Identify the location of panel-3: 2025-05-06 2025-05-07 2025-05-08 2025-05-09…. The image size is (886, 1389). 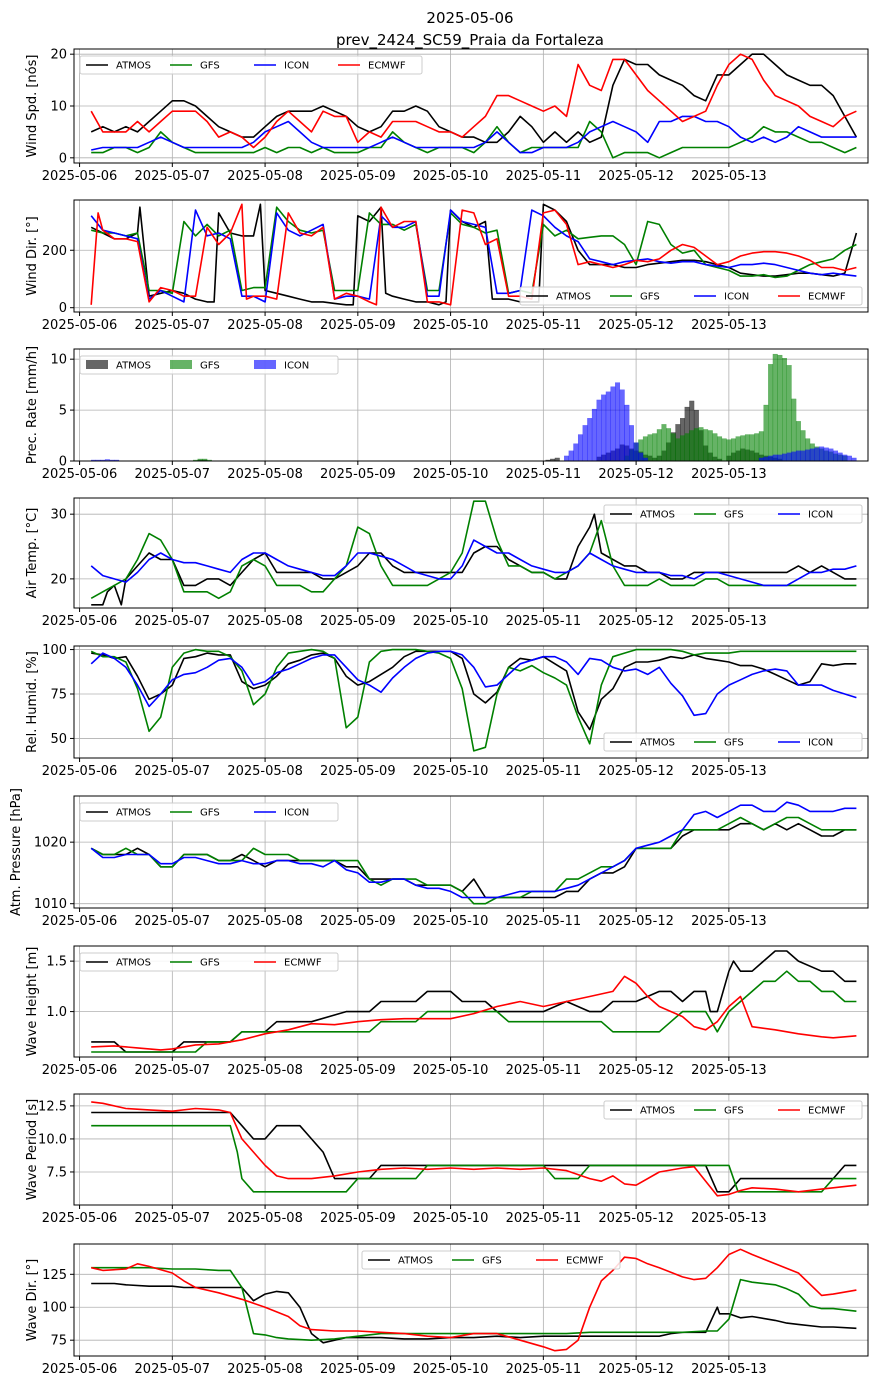
(447, 414).